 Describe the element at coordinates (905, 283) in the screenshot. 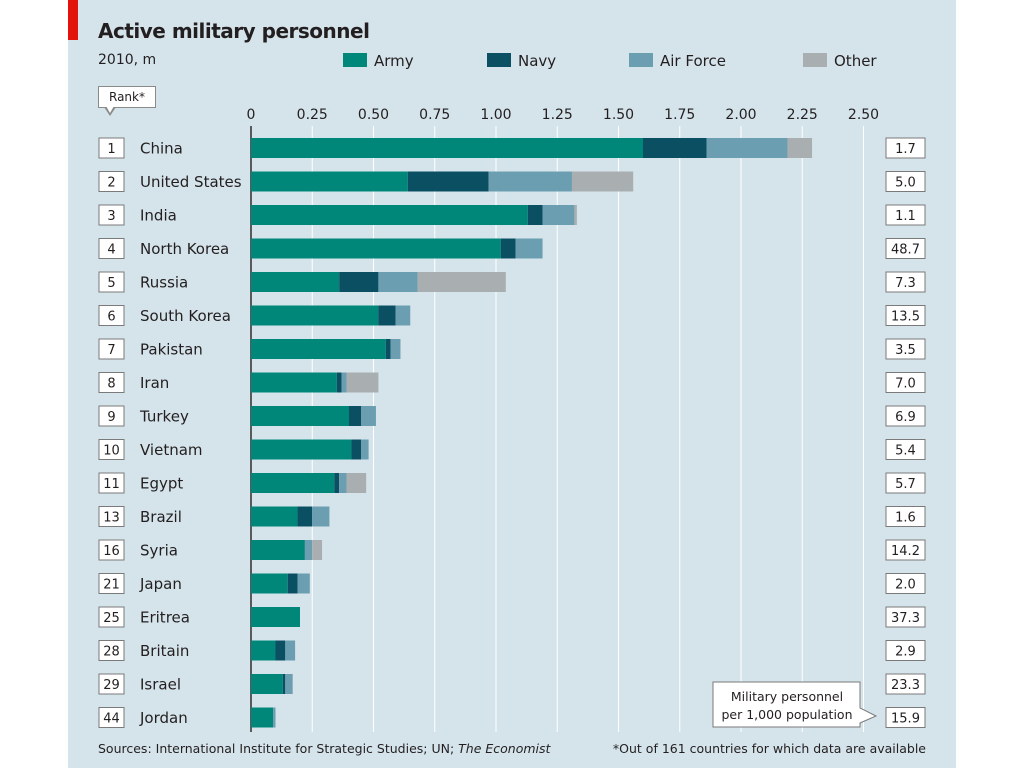

I see `ratio-value: 7.3` at that location.